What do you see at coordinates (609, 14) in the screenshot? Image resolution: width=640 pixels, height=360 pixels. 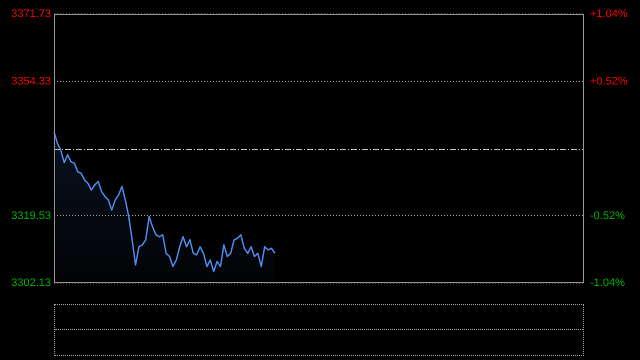 I see `y2-tick-label: +1.04%` at bounding box center [609, 14].